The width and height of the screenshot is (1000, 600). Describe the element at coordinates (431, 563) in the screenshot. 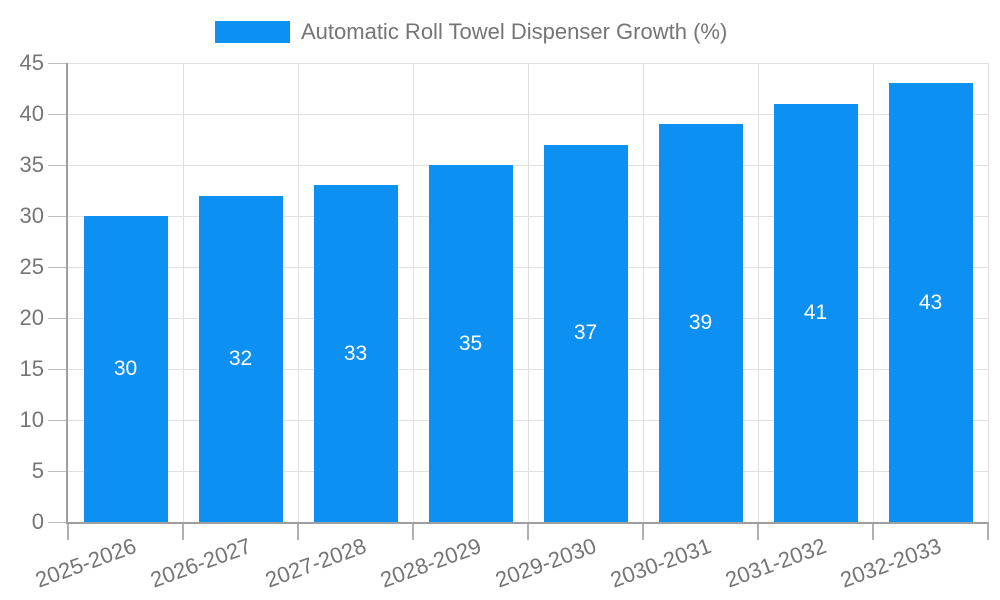

I see `x-axis-category-label: 2028-2029` at that location.